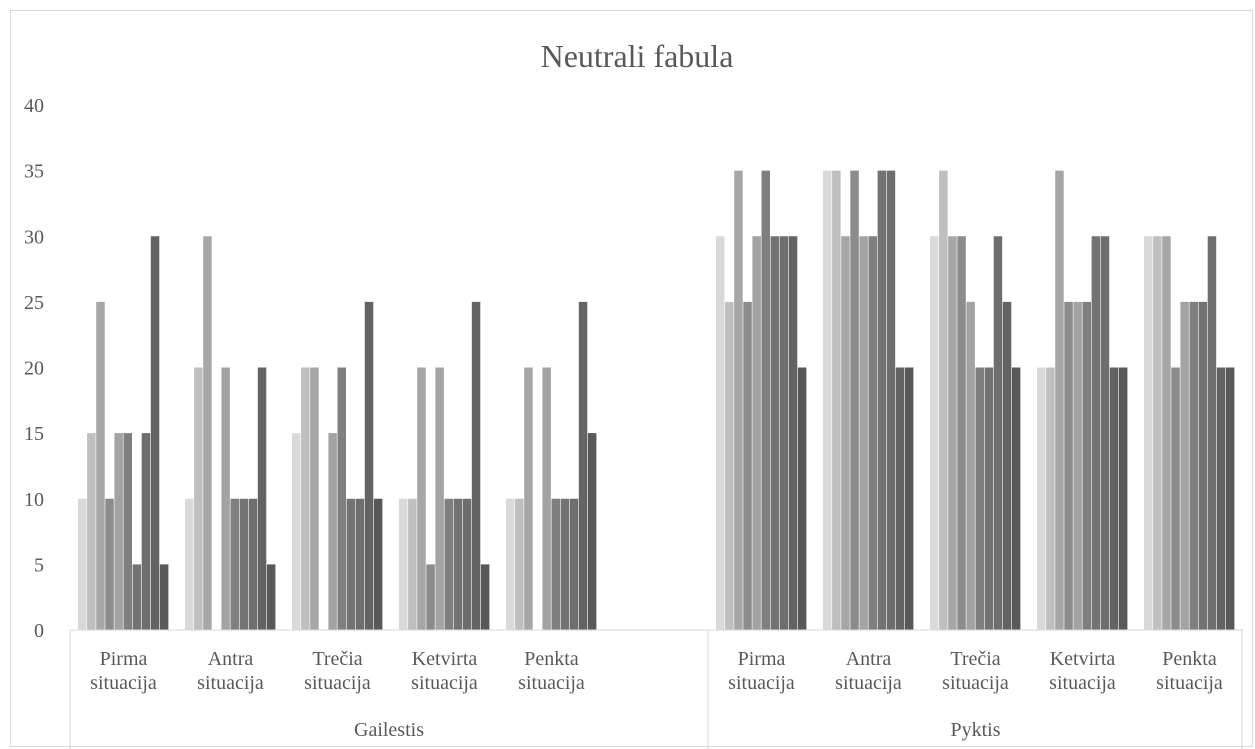 This screenshot has height=749, width=1255. What do you see at coordinates (975, 730) in the screenshot?
I see `group-label: Pyktis` at bounding box center [975, 730].